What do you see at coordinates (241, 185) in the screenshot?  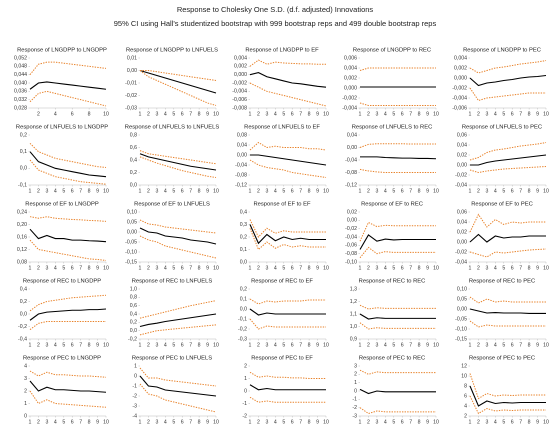 I see `y-tick-label: -0,12` at bounding box center [241, 185].